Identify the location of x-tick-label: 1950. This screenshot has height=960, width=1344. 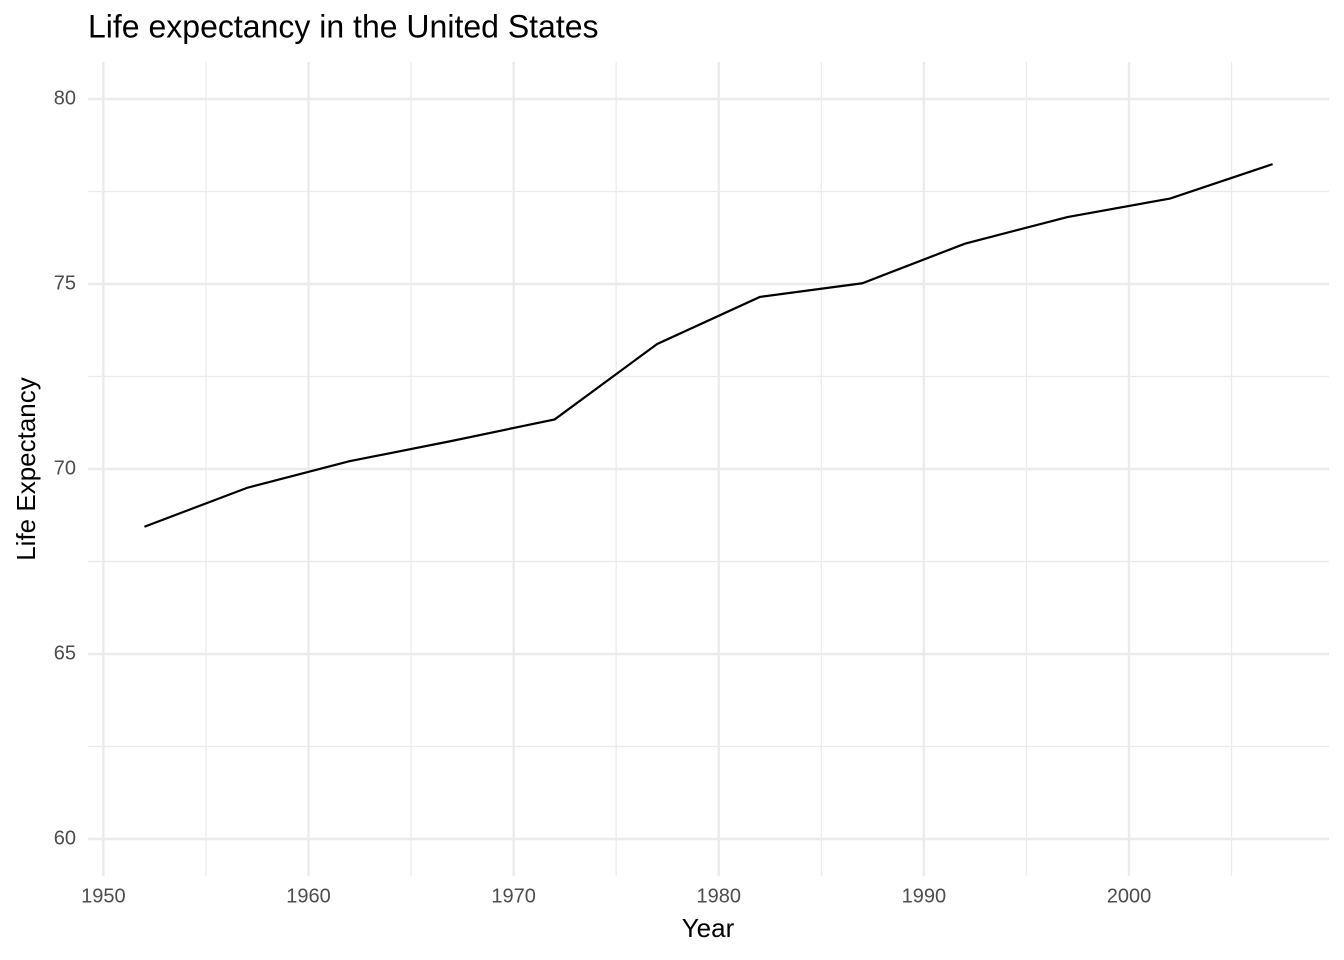
(103, 896).